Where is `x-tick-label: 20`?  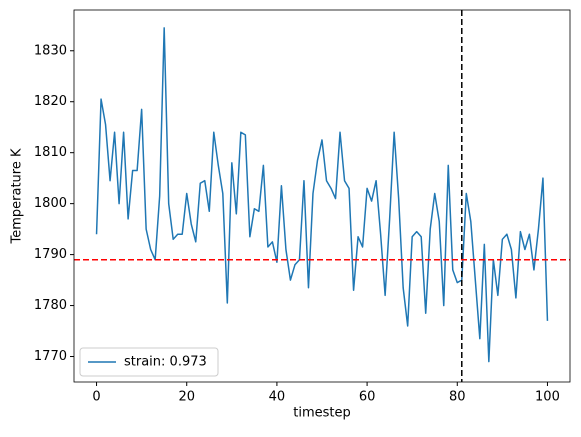 x-tick-label: 20 is located at coordinates (186, 397).